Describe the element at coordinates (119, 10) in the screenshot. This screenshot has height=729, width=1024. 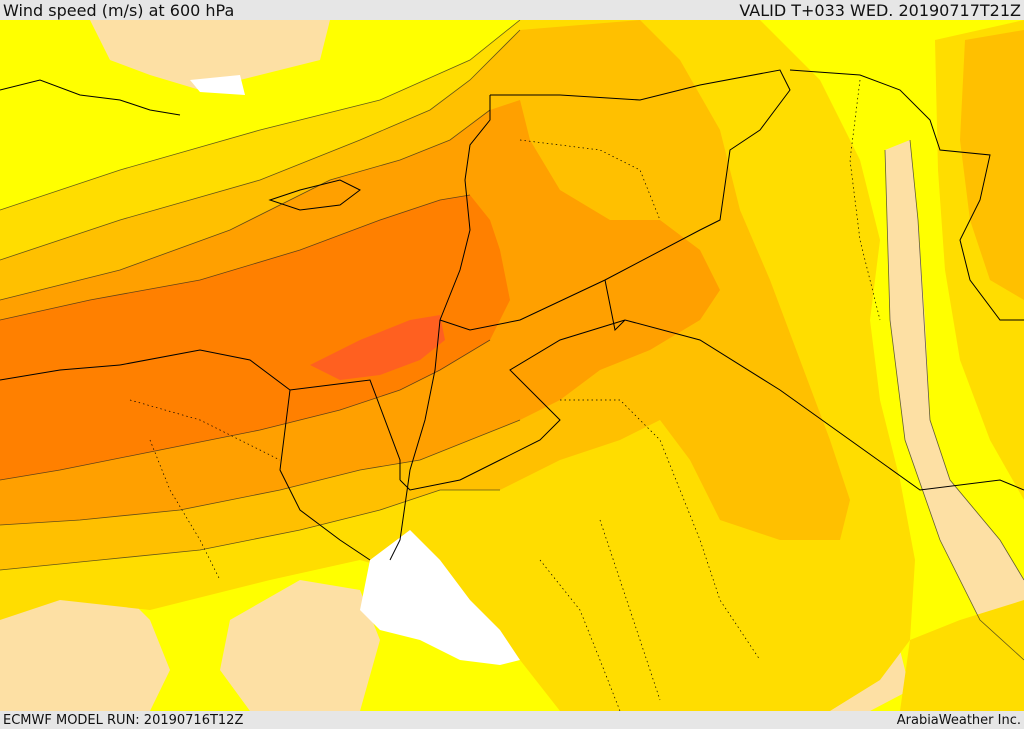
I see `map-title: Wind speed (m/s) at 600 hPa` at that location.